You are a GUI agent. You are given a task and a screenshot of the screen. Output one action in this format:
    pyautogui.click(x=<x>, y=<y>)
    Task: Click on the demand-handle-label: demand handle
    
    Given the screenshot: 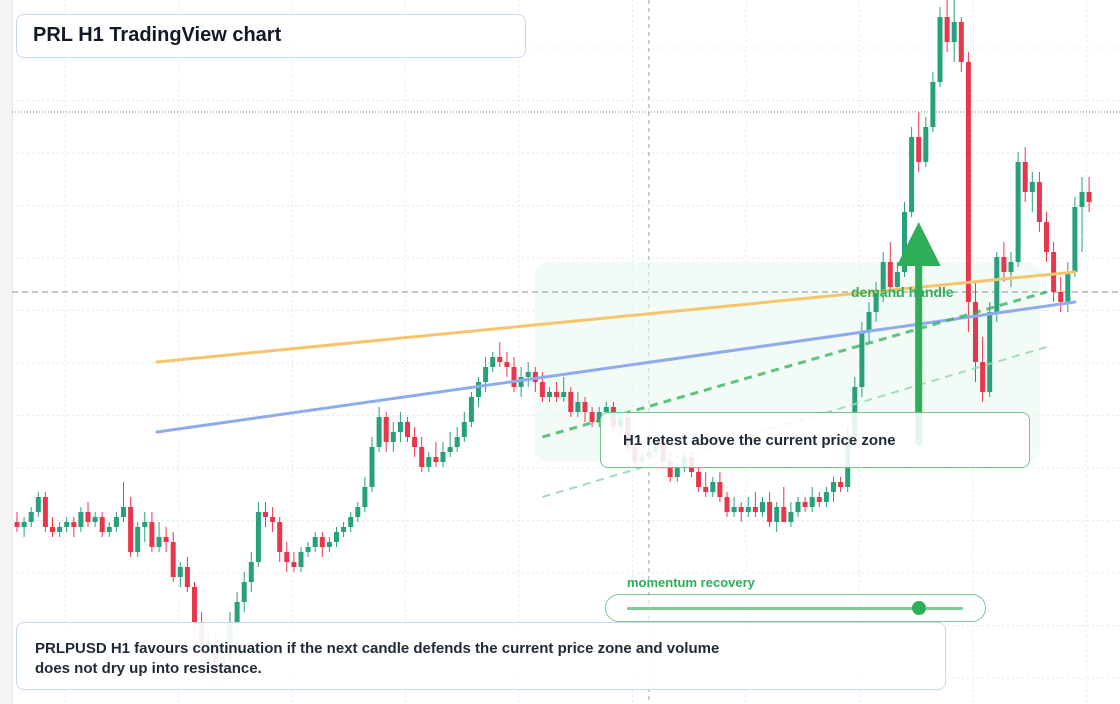 What is the action you would take?
    pyautogui.click(x=902, y=292)
    